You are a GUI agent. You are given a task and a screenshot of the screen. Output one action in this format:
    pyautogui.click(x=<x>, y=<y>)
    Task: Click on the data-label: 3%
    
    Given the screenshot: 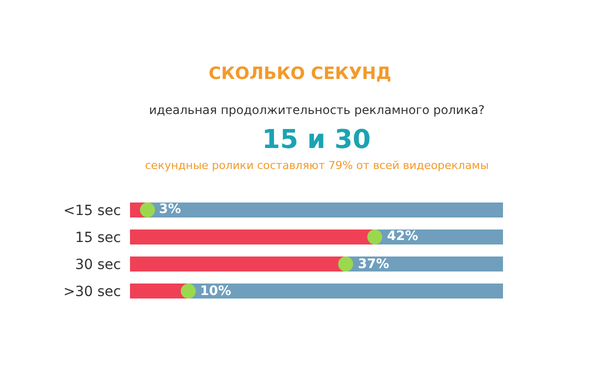 What is the action you would take?
    pyautogui.click(x=170, y=209)
    